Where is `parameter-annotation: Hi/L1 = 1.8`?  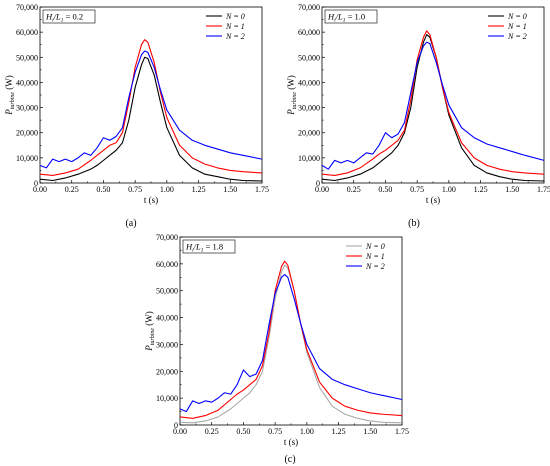 parameter-annotation: Hi/L1 = 1.8 is located at coordinates (209, 246).